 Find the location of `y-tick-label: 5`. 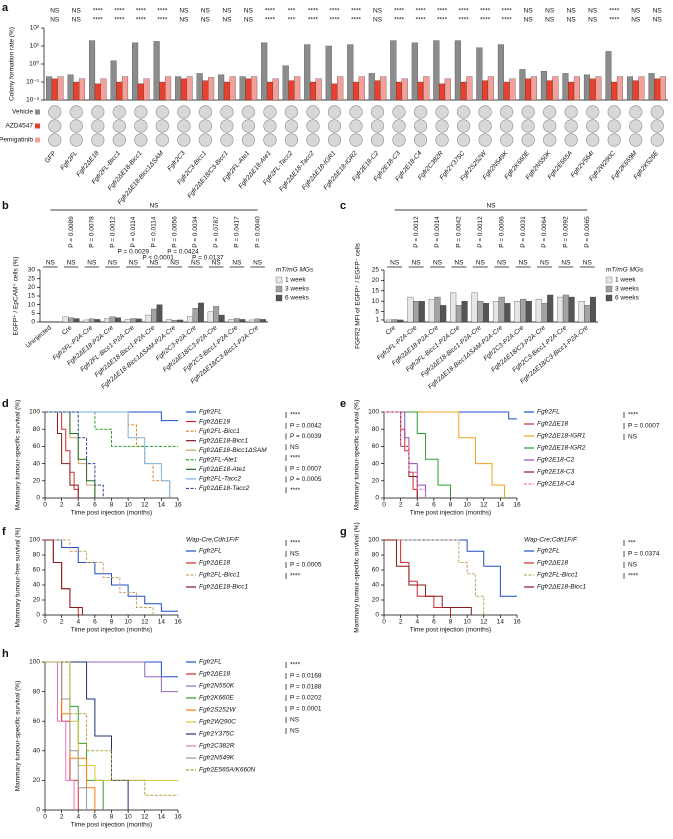

y-tick-label: 5 is located at coordinates (377, 311).